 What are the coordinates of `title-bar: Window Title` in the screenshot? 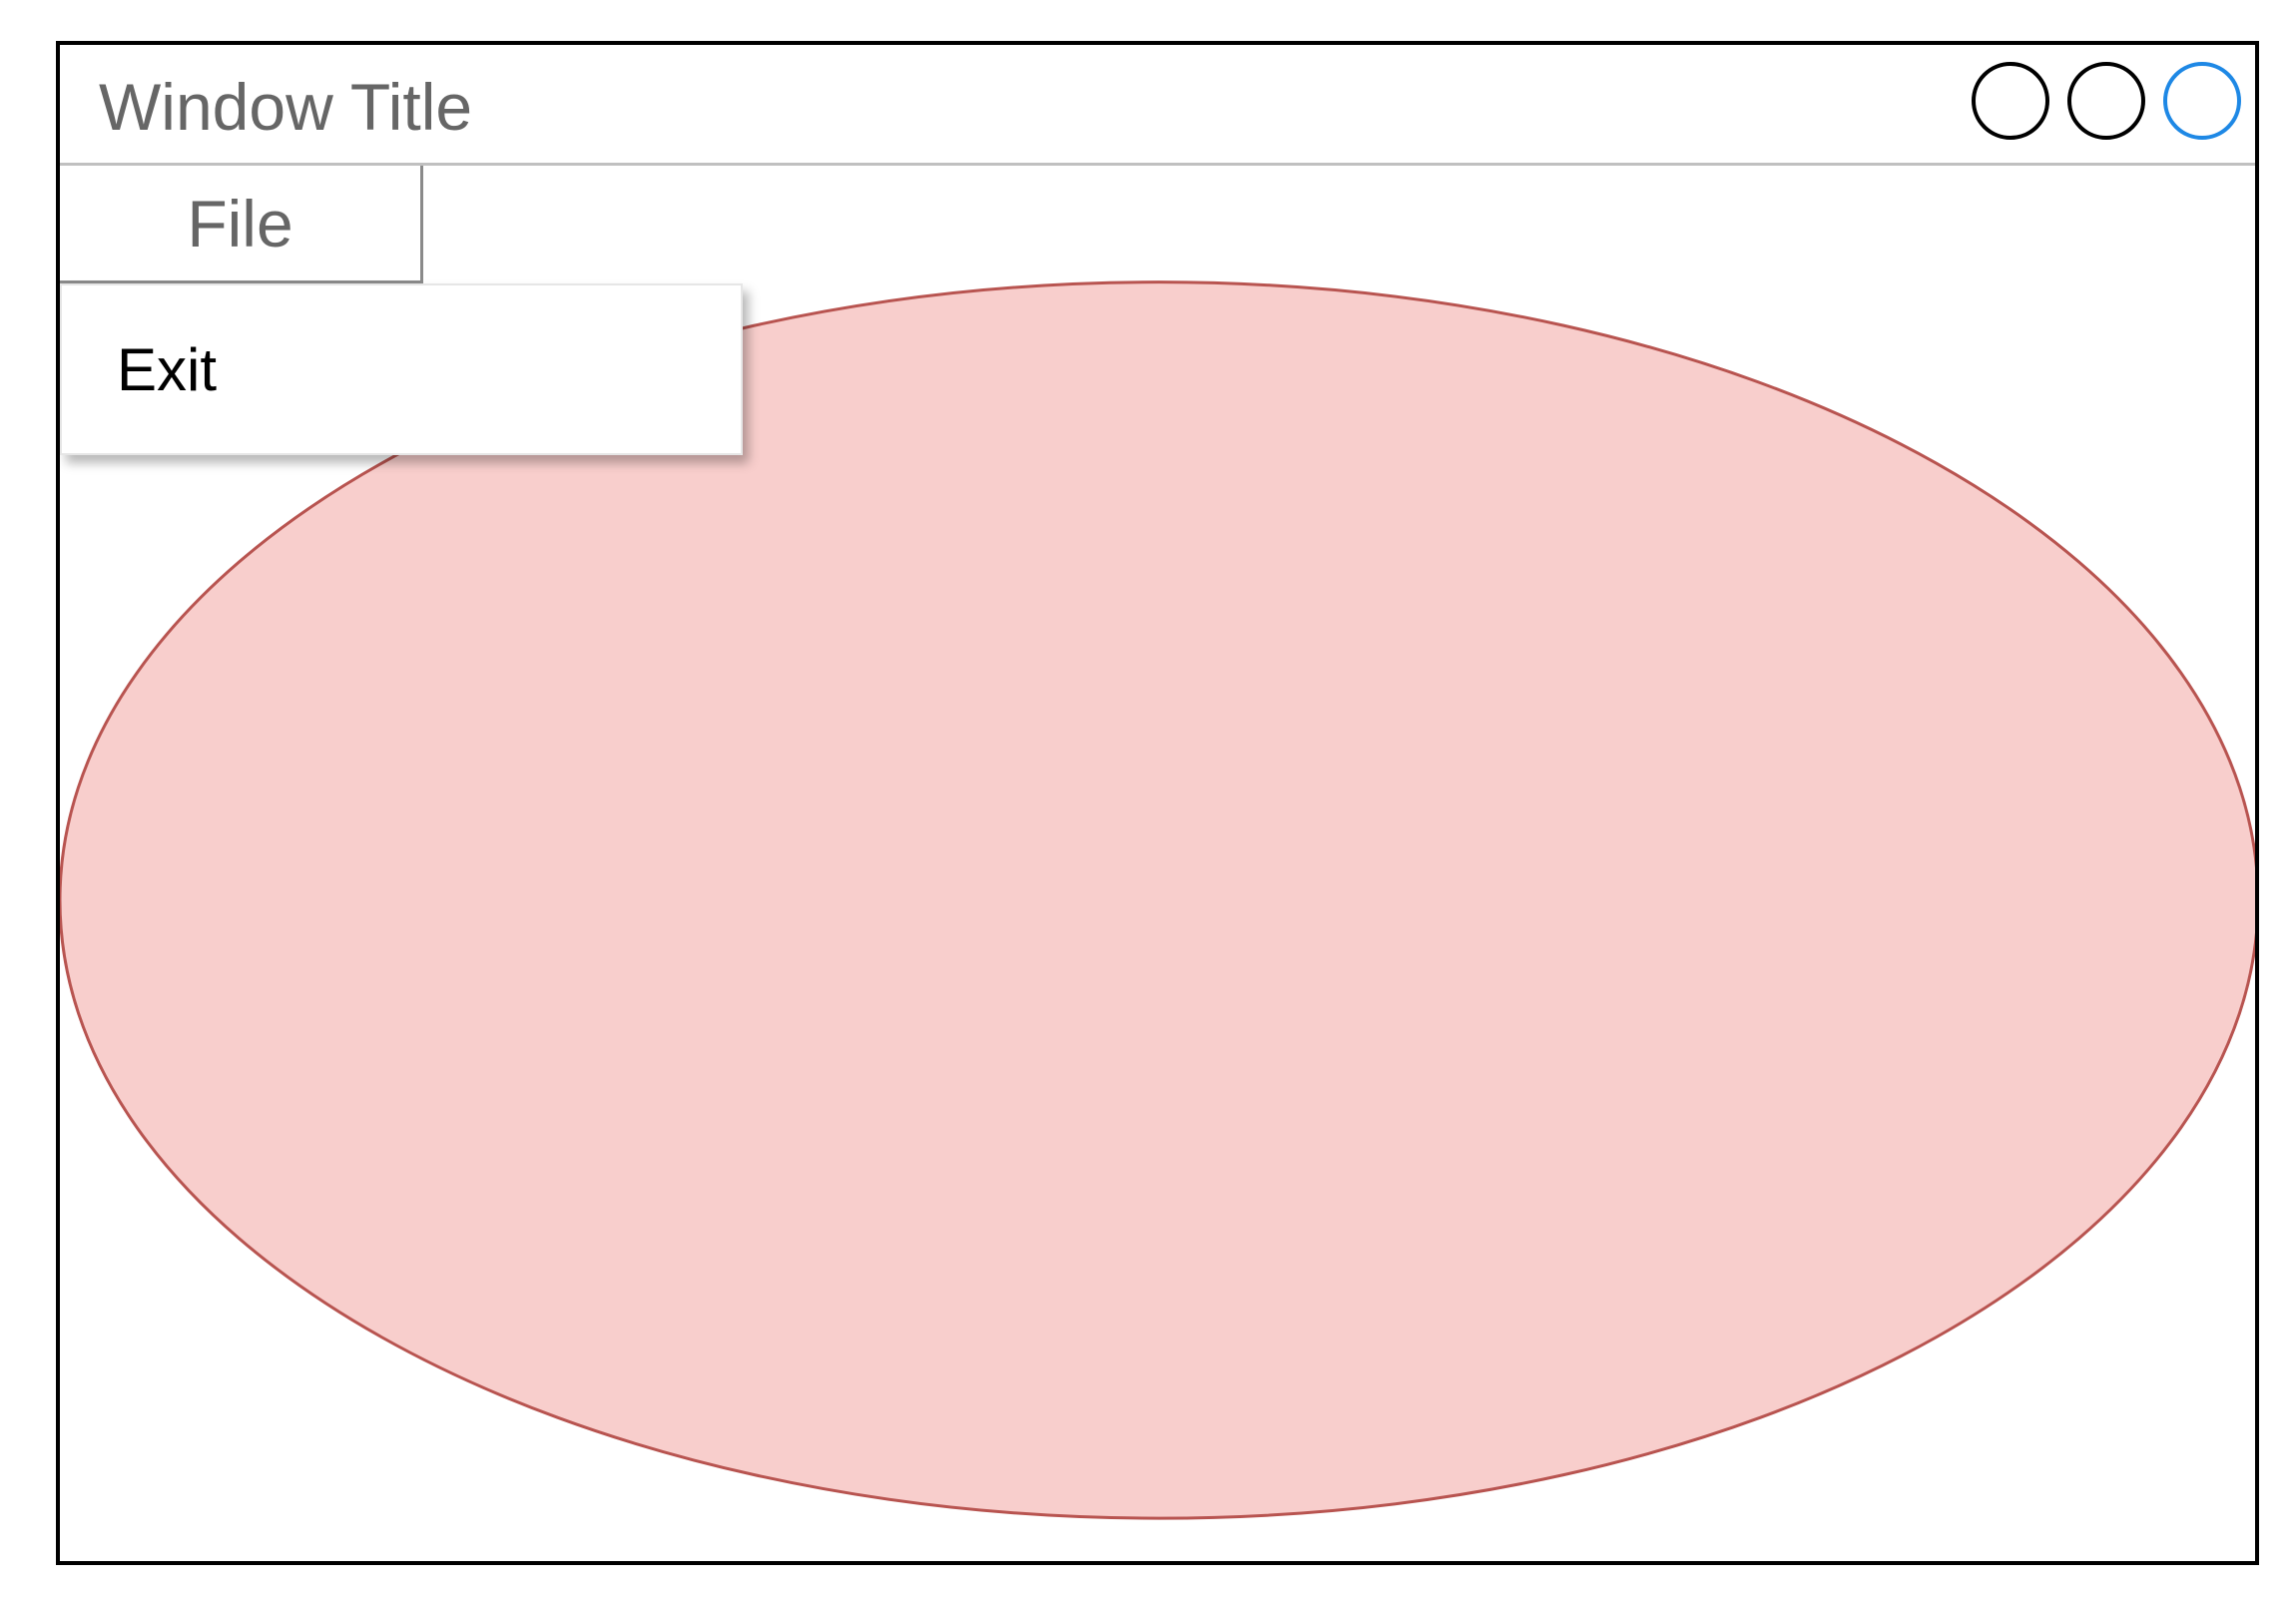 It's located at (1158, 106).